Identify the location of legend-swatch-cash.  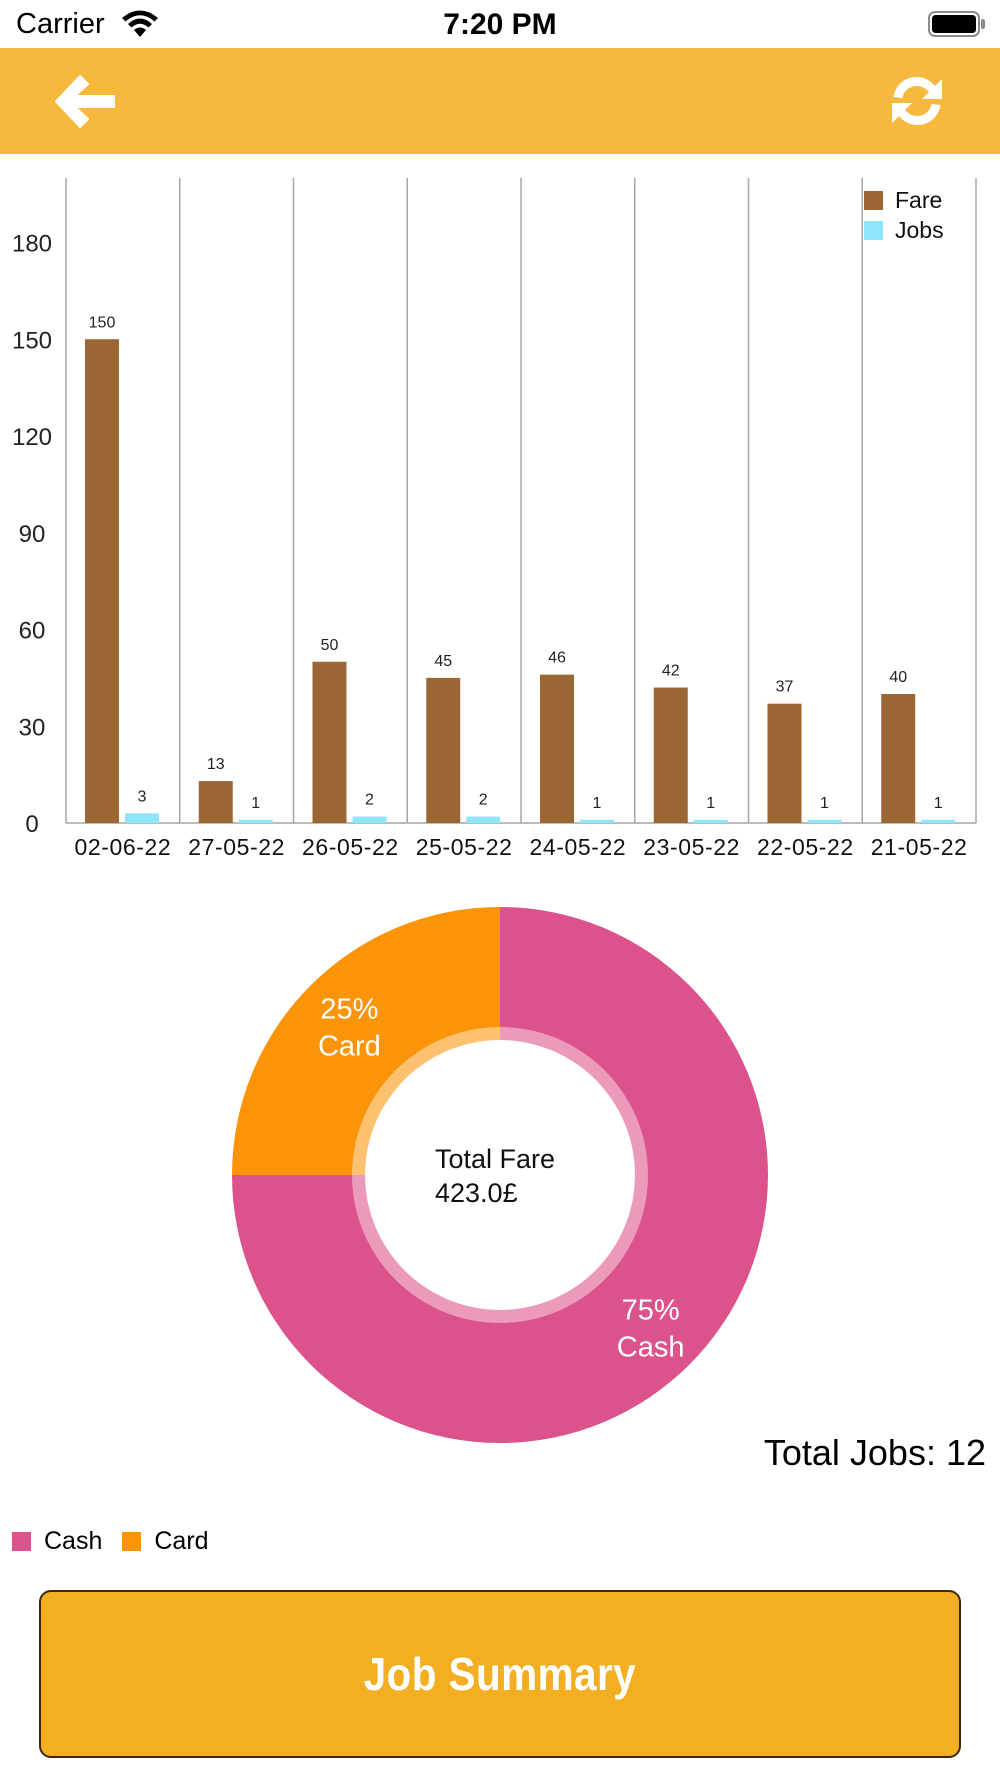
(21, 1541).